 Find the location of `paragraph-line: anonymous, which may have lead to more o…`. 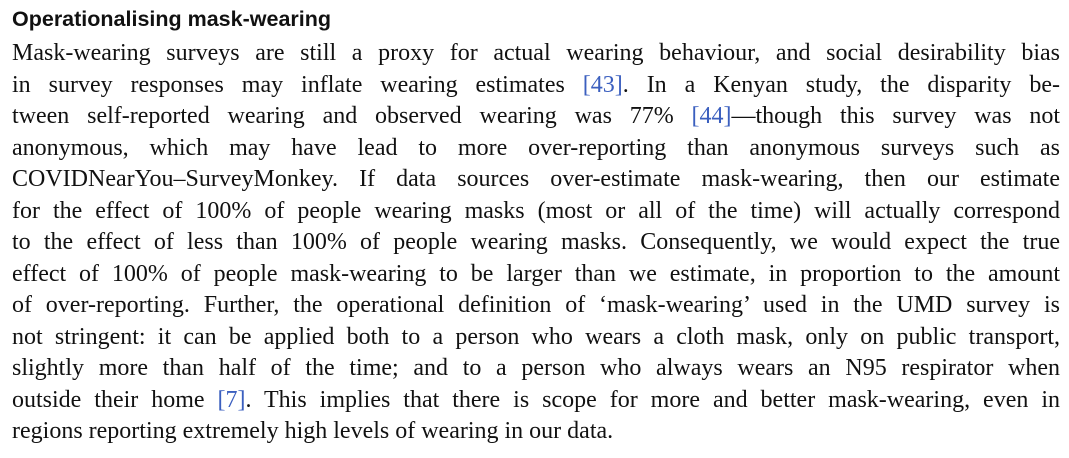

paragraph-line: anonymous, which may have lead to more o… is located at coordinates (536, 147).